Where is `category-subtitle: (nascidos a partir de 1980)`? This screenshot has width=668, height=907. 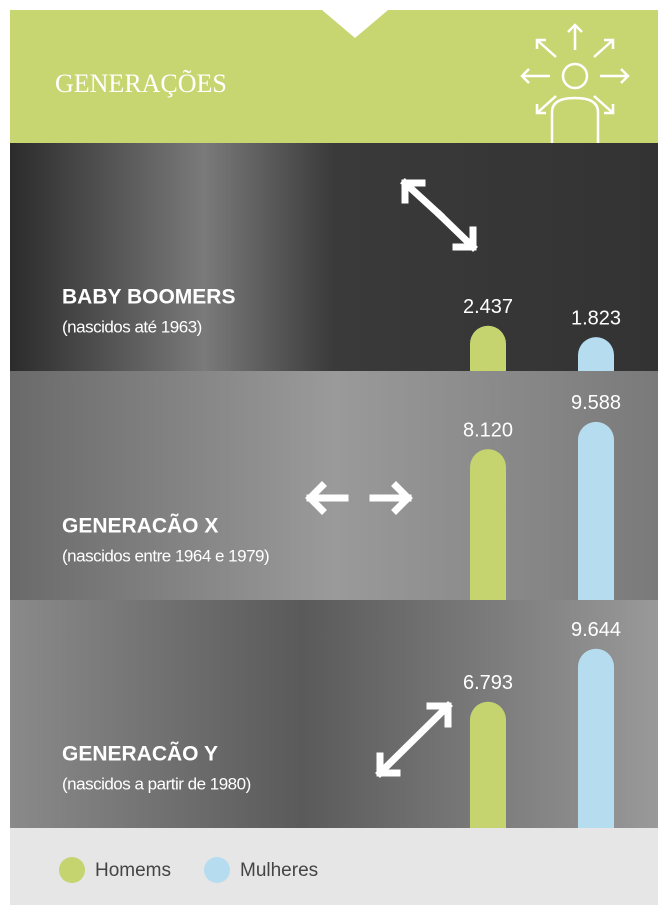 category-subtitle: (nascidos a partir de 1980) is located at coordinates (156, 783).